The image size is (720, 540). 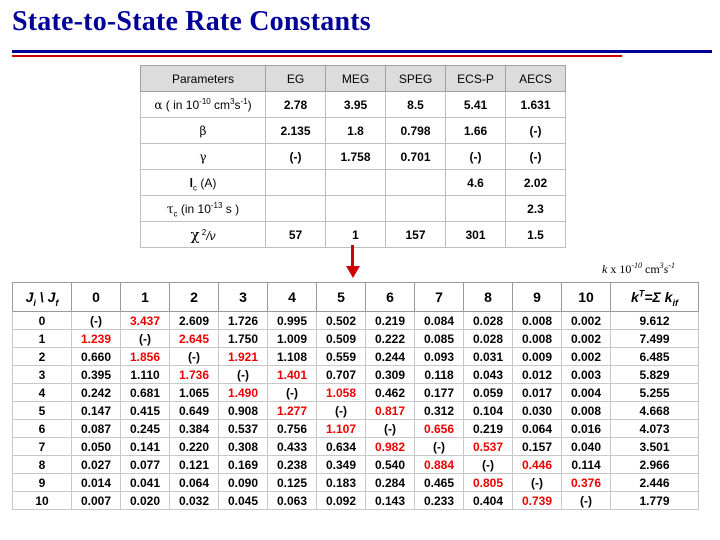 I want to click on rate-cell: 0.884, so click(x=439, y=464).